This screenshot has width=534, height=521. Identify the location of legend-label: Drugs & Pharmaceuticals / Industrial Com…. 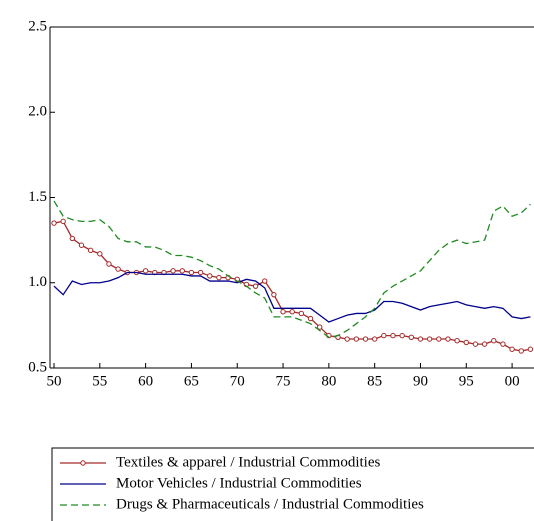
(270, 504).